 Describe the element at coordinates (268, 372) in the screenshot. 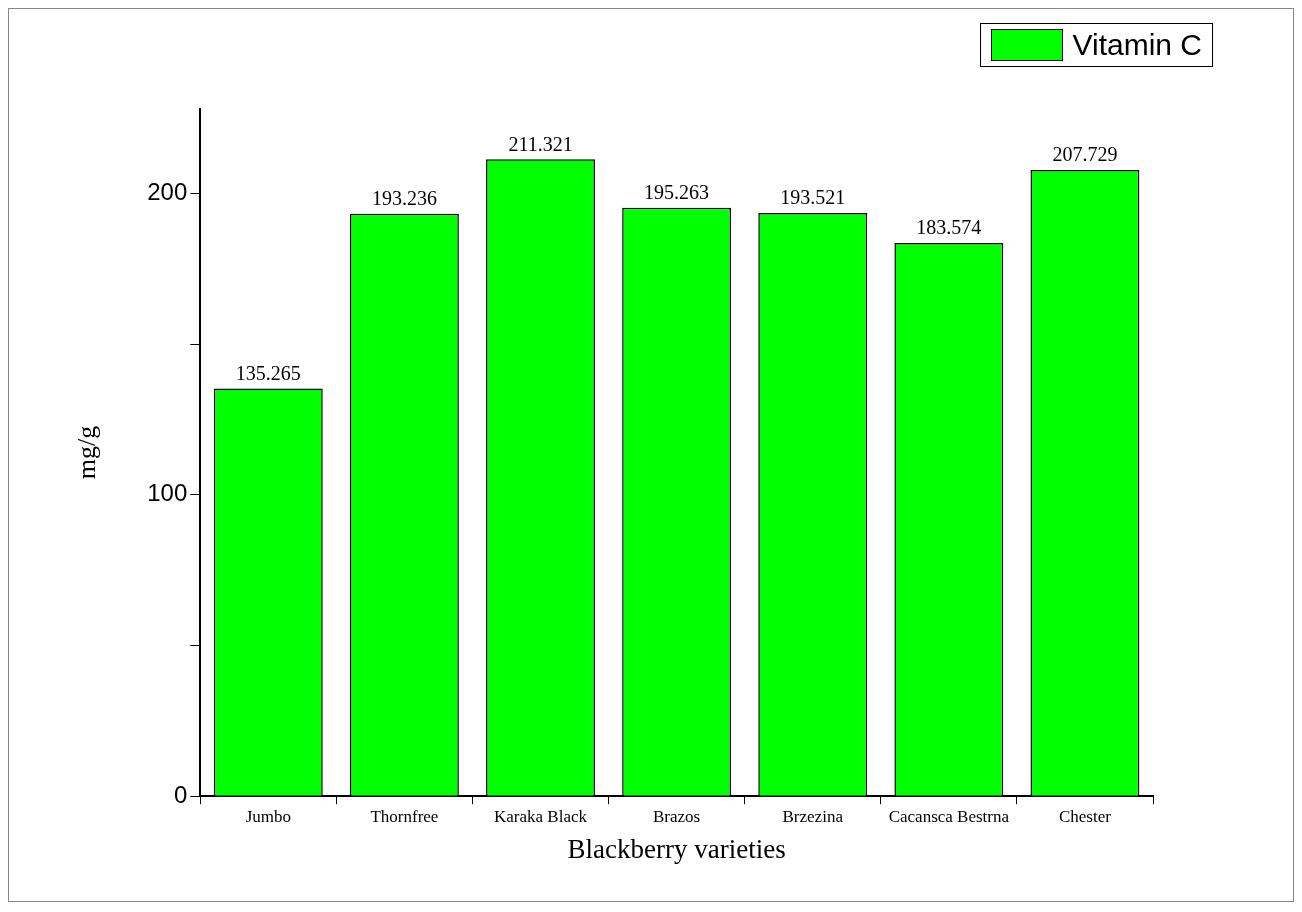

I see `data-label: 135.265` at that location.